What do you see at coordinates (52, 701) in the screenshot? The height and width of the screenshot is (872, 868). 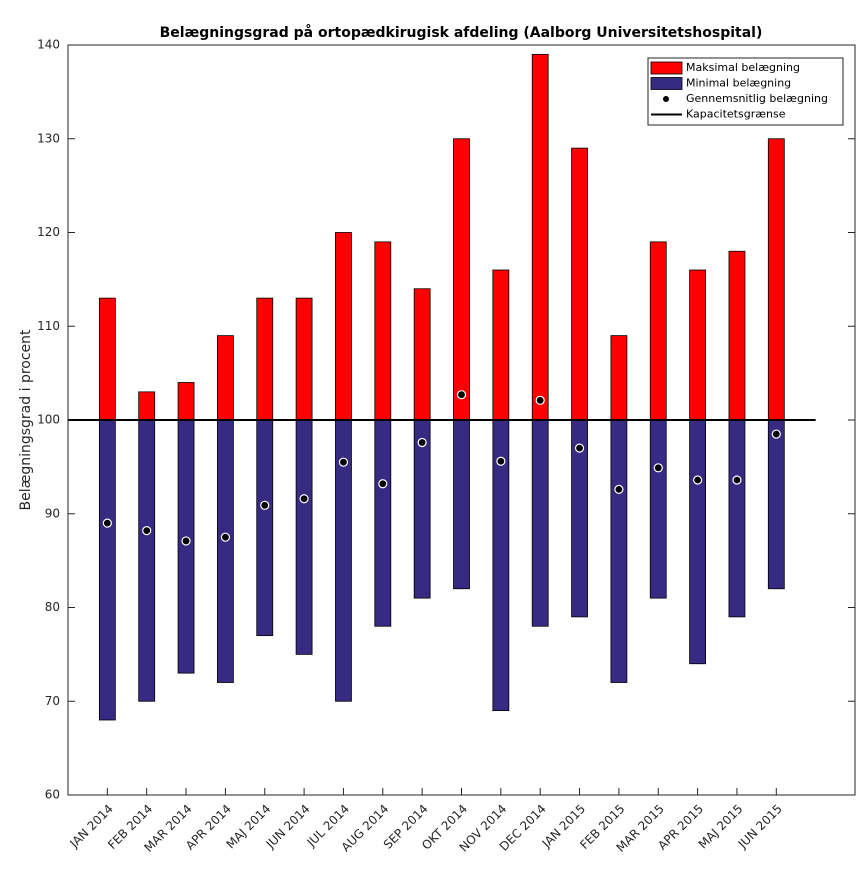 I see `y-tick-label: 70` at bounding box center [52, 701].